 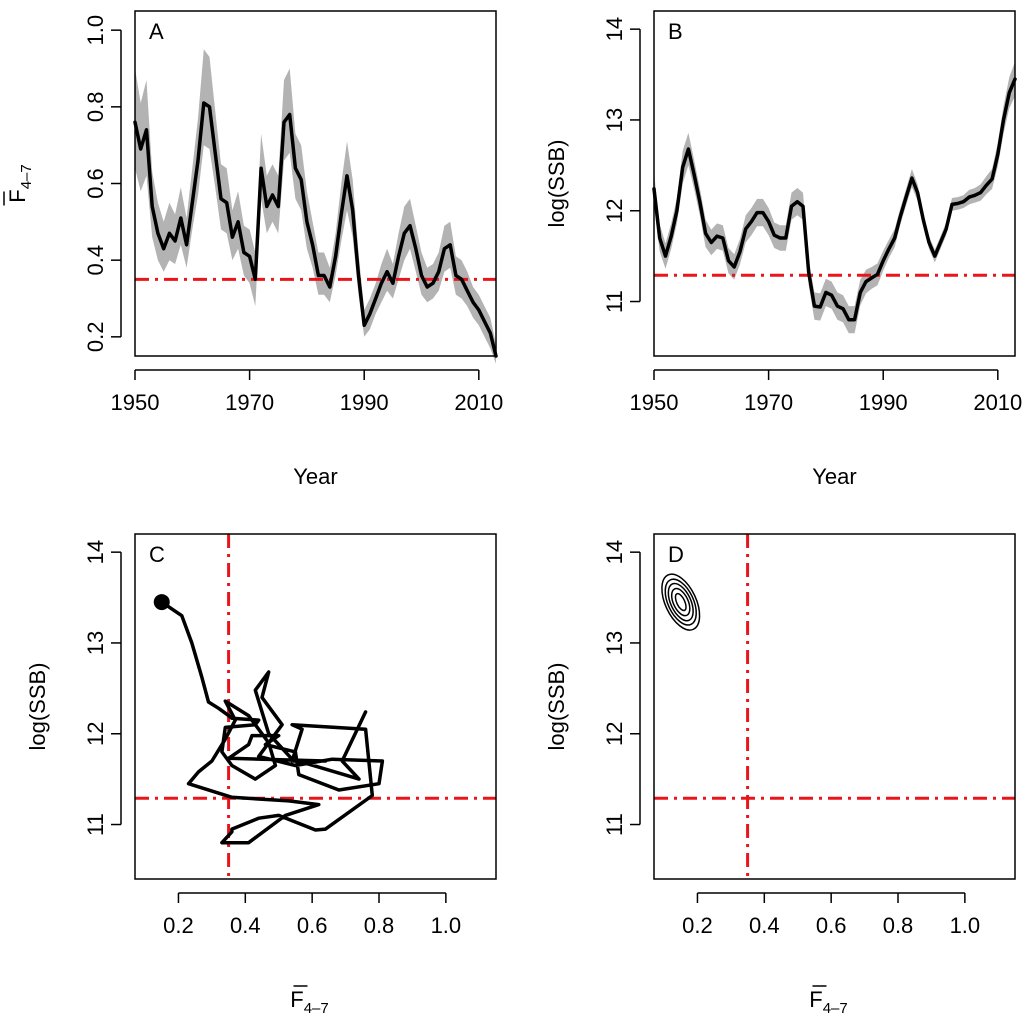 I want to click on y-tick-label: 0.2, so click(x=95, y=337).